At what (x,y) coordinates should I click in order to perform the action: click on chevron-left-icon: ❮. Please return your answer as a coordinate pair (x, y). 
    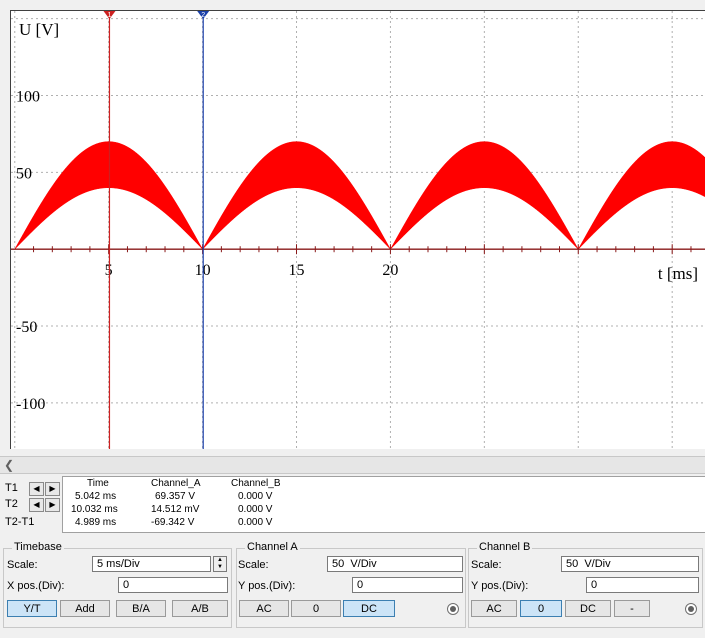
    Looking at the image, I should click on (9, 465).